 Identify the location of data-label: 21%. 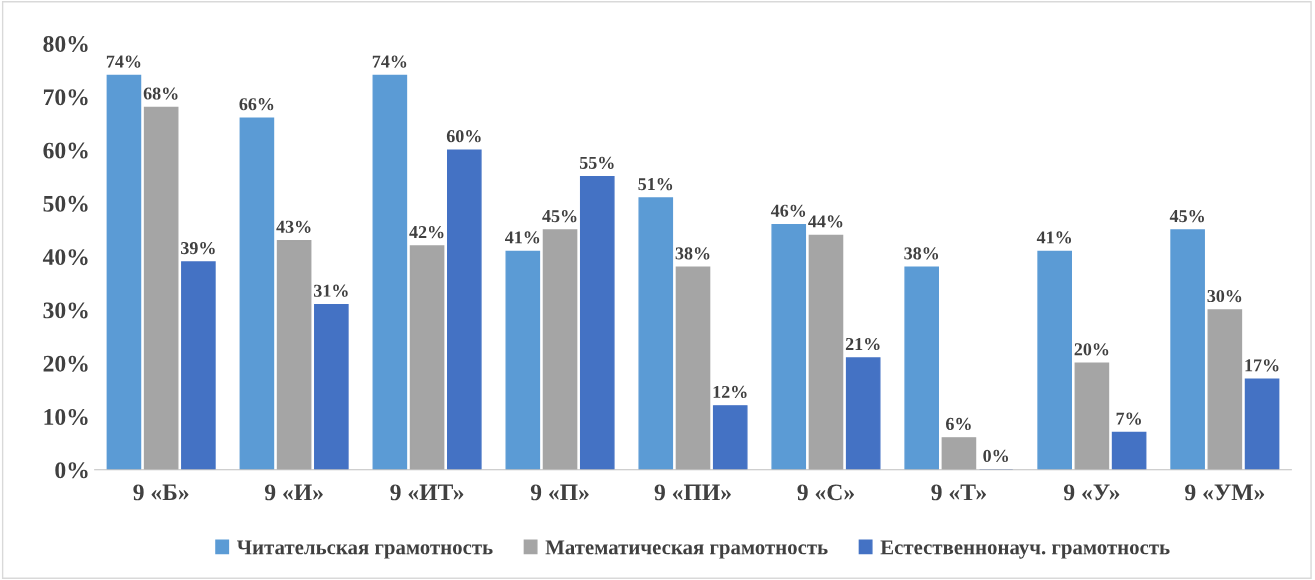
(862, 344).